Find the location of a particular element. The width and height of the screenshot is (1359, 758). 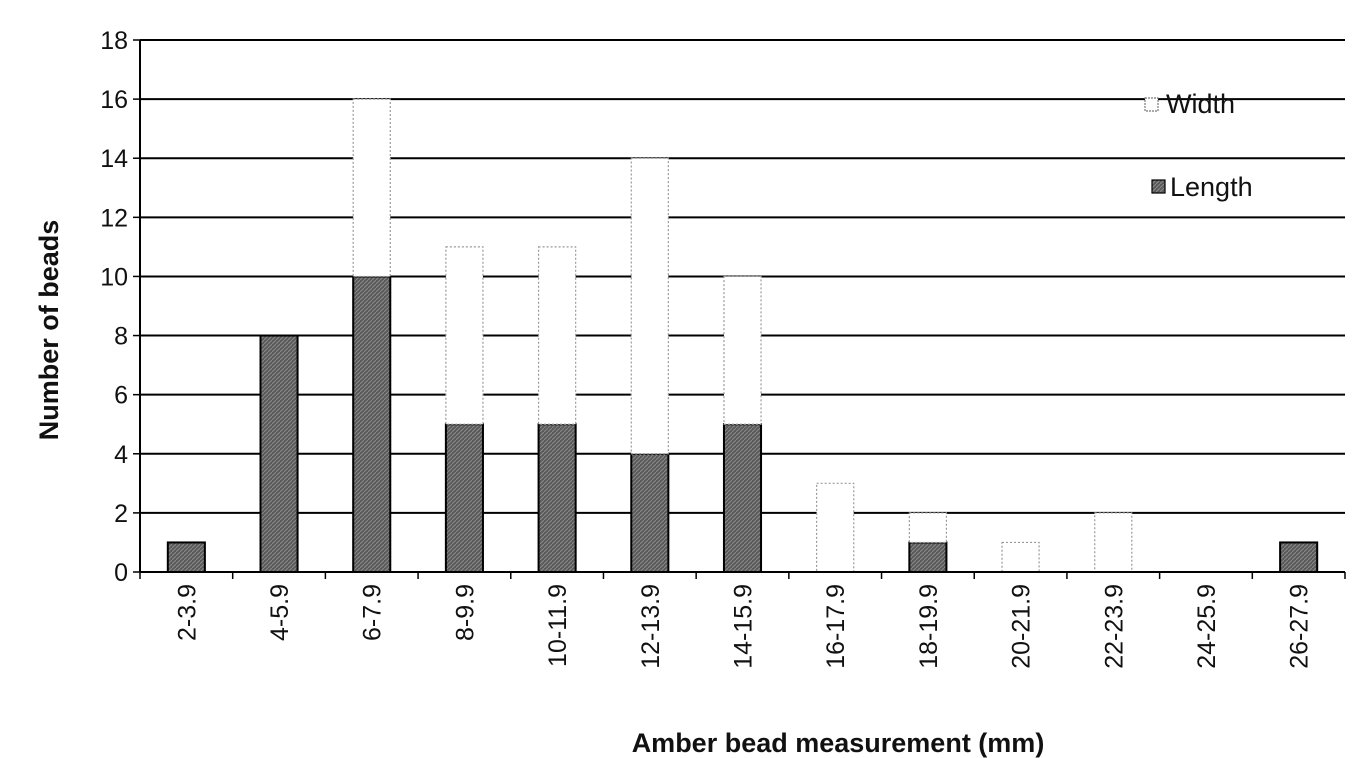

bar-length-6-7.9 is located at coordinates (372, 424).